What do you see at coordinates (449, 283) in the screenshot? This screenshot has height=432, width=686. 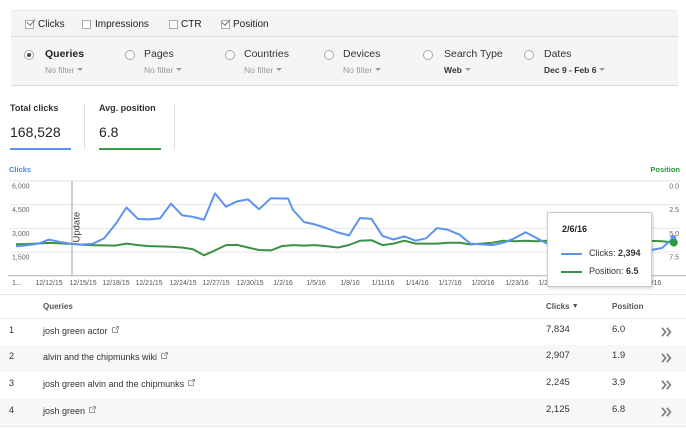 I see `svg-text: 1/17/16` at bounding box center [449, 283].